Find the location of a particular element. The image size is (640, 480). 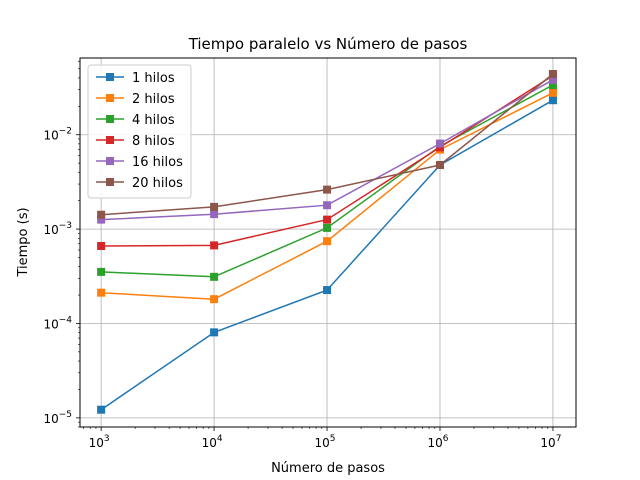

y-tick-label: 10⁻⁴ is located at coordinates (57, 323).